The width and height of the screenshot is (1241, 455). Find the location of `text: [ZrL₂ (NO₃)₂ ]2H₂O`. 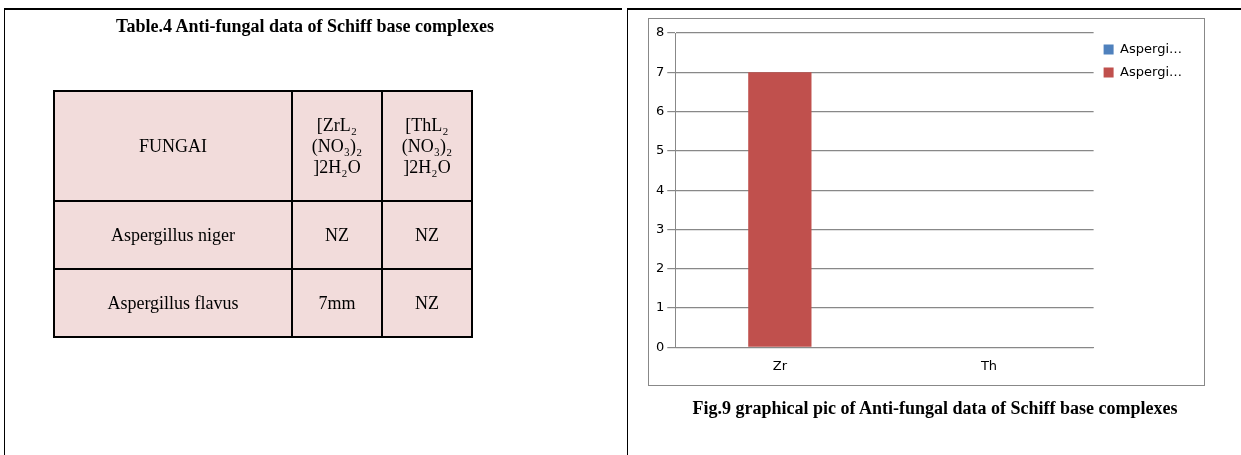

text: [ZrL₂ (NO₃)₂ ]2H₂O is located at coordinates (337, 146).